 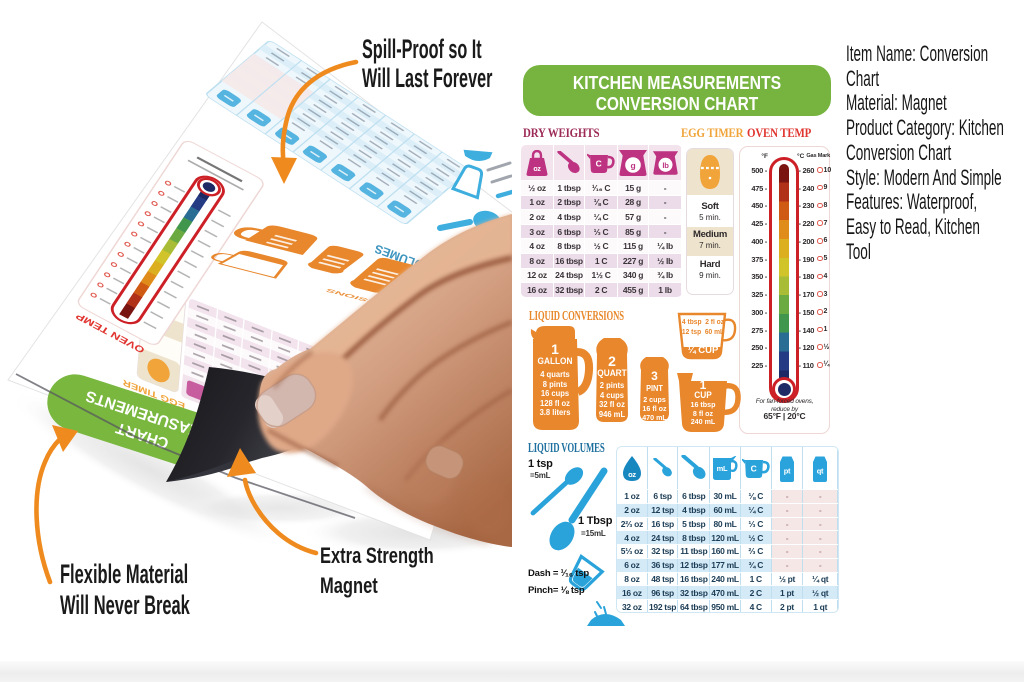 What do you see at coordinates (722, 468) in the screenshot?
I see `svg-text: mL` at bounding box center [722, 468].